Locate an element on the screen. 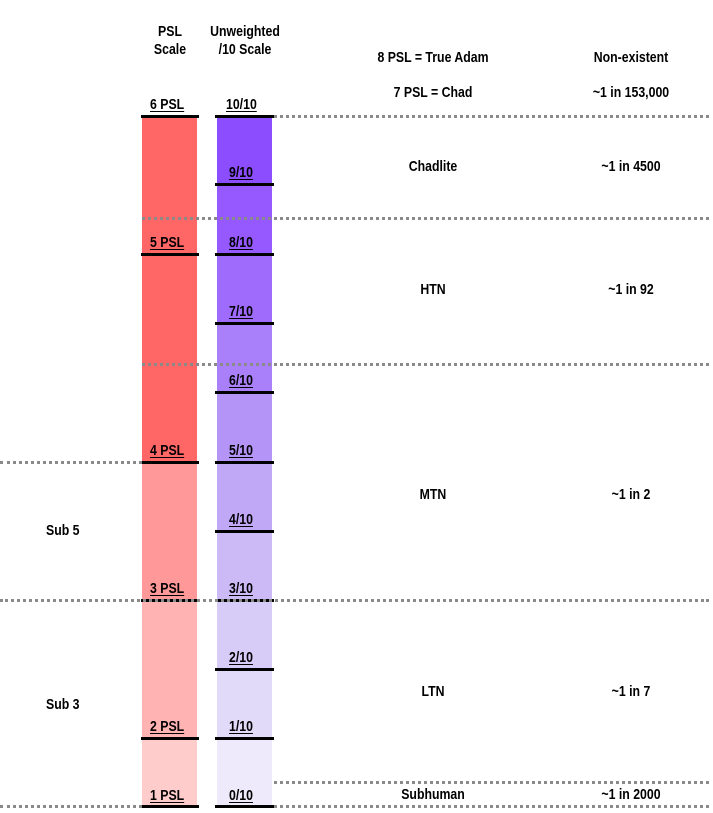  non-existent-label: Non-existent is located at coordinates (631, 57).